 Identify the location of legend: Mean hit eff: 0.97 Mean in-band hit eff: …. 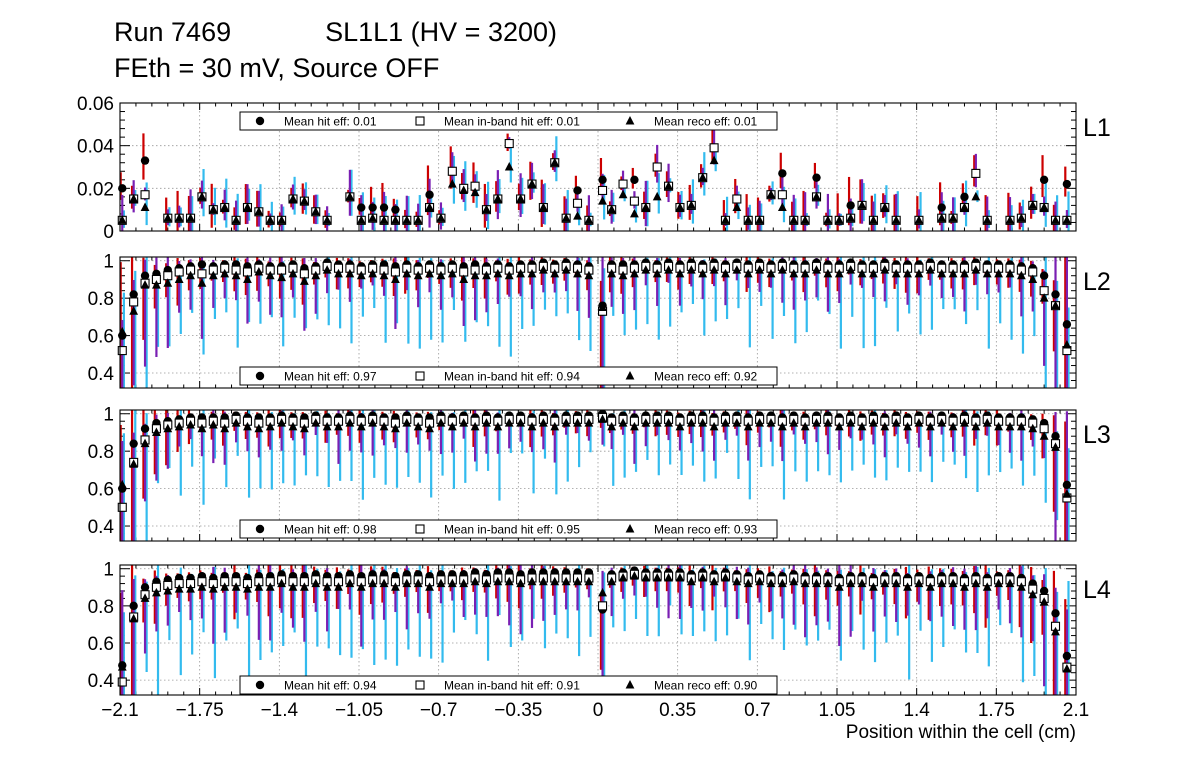
(508, 376).